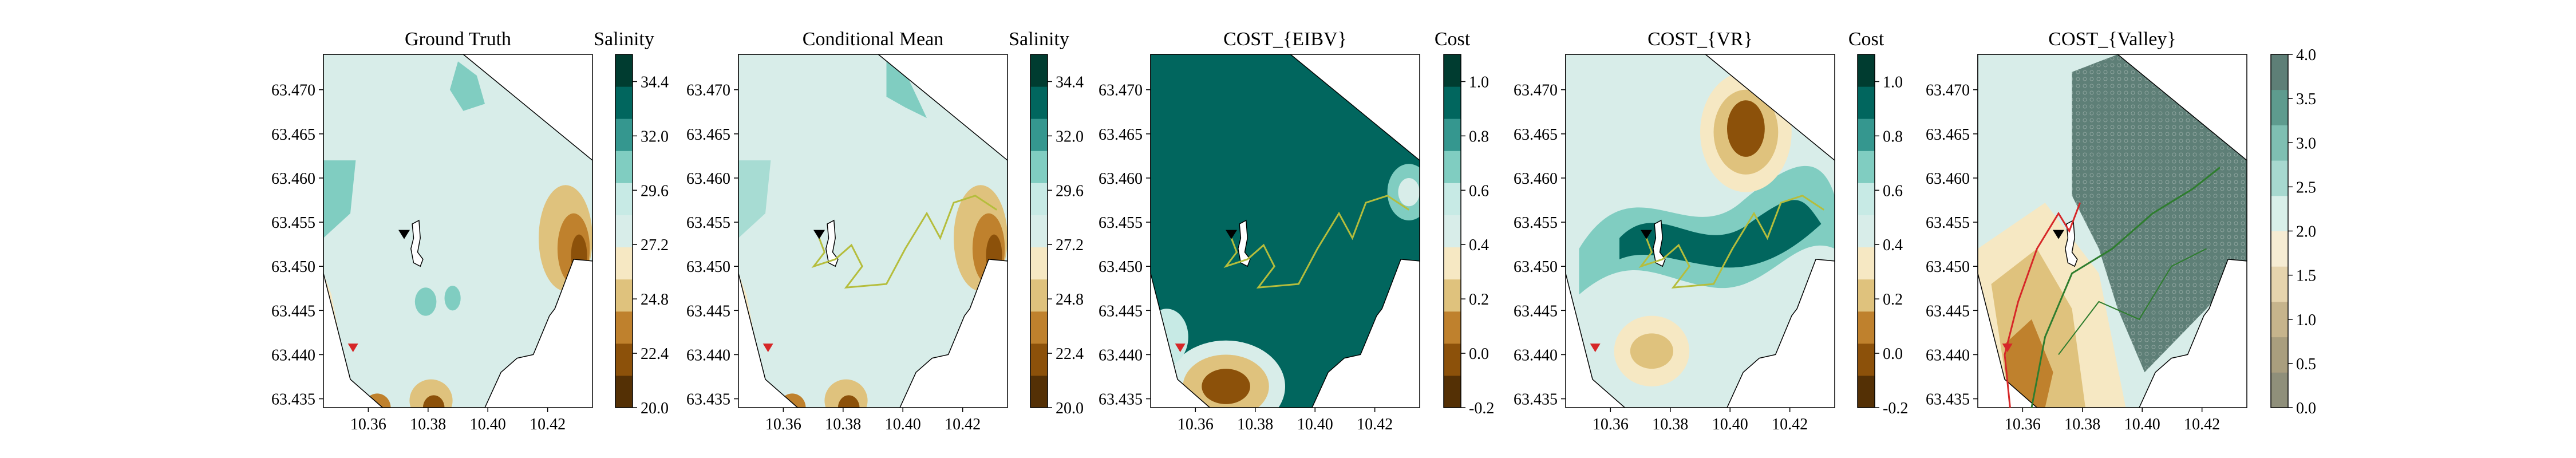 This screenshot has height=458, width=2576. I want to click on colorbar-tick-label: 20.0, so click(655, 408).